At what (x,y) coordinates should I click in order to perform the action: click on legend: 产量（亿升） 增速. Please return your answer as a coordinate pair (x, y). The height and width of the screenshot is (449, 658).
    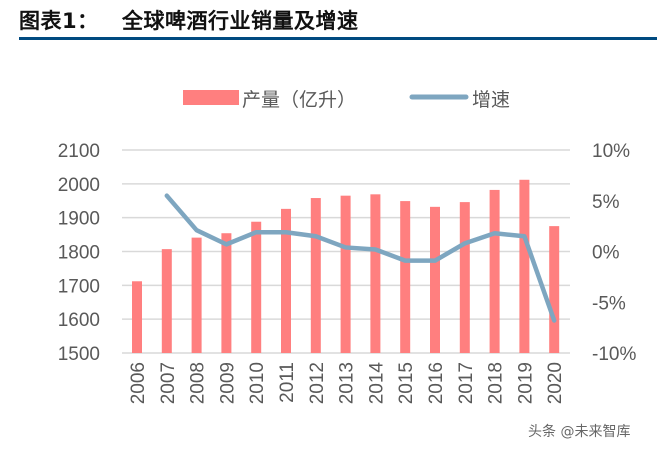
    Looking at the image, I should click on (346, 100).